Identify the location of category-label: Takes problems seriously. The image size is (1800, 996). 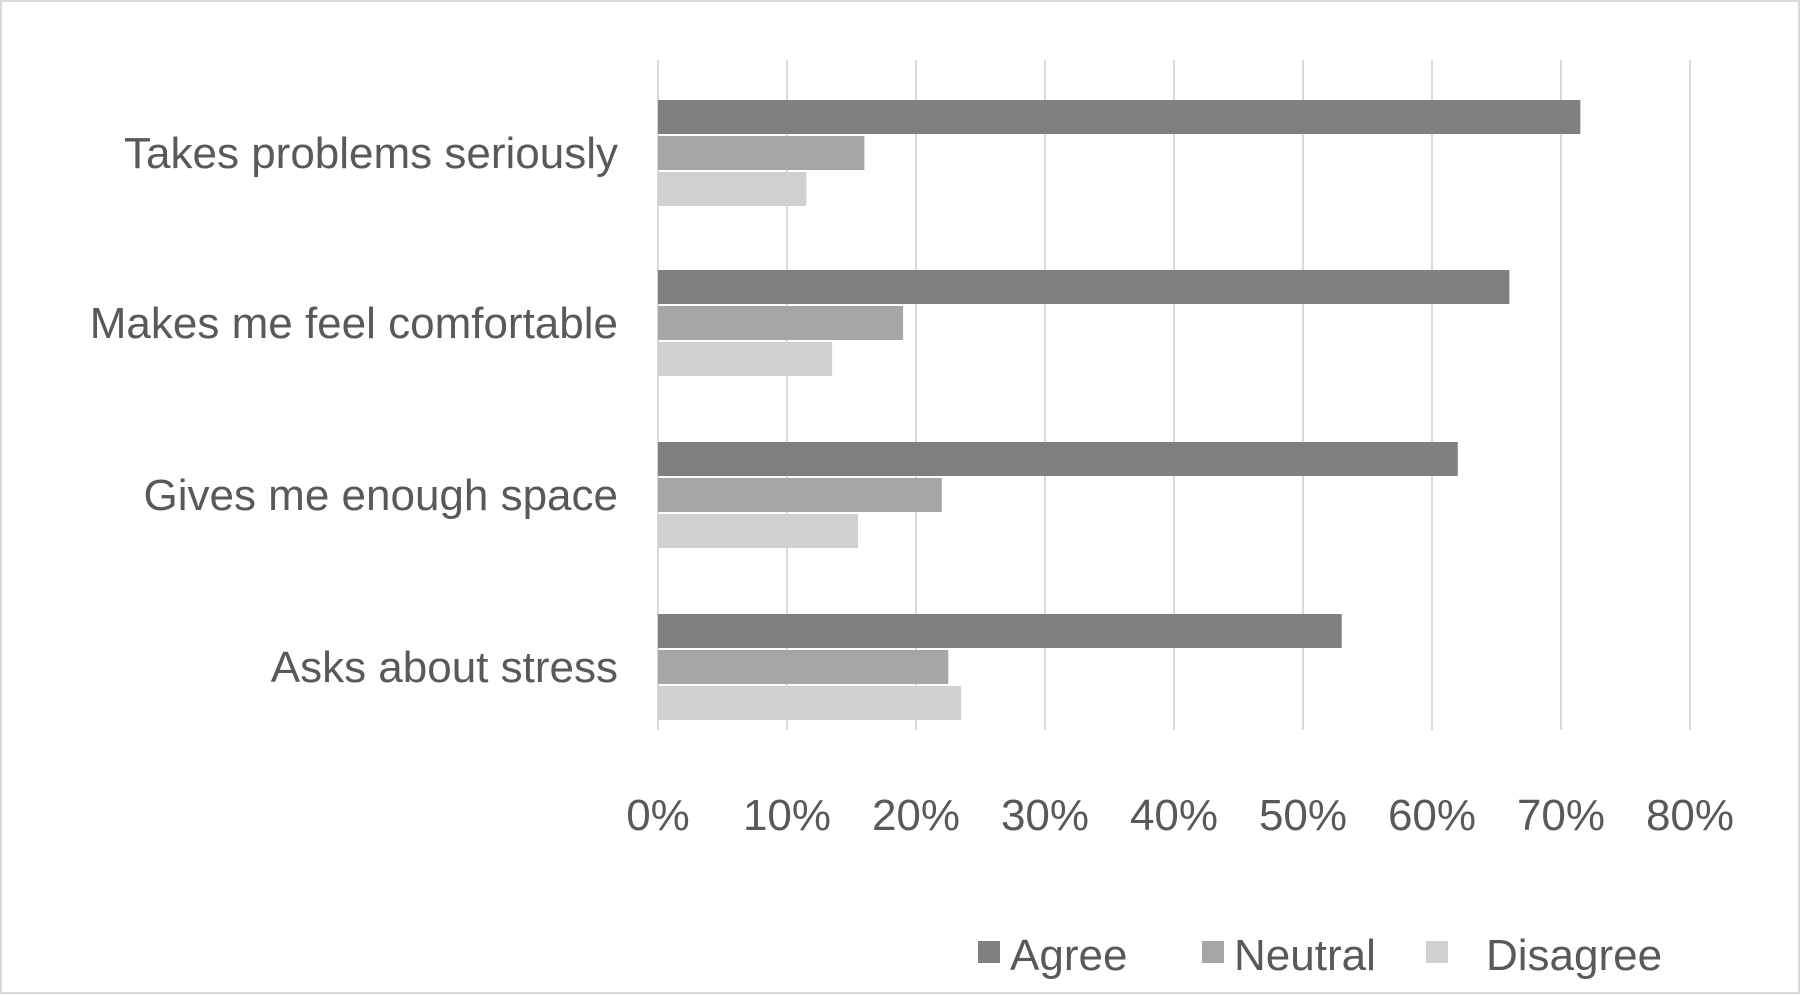
(371, 153).